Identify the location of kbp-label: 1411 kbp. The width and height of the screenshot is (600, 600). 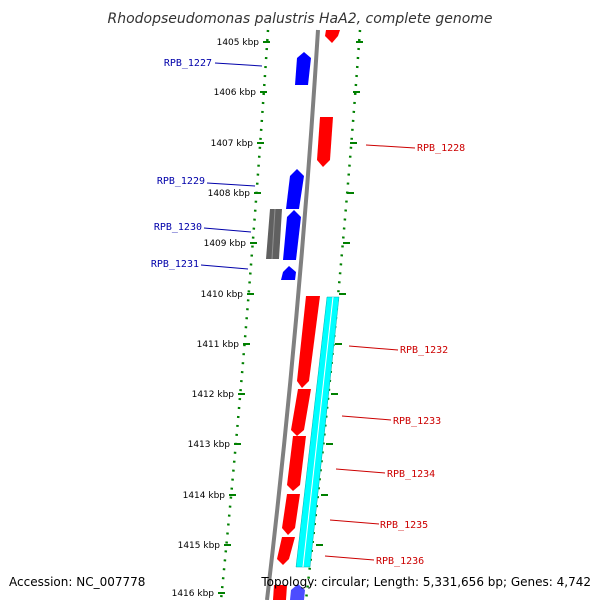
(218, 345).